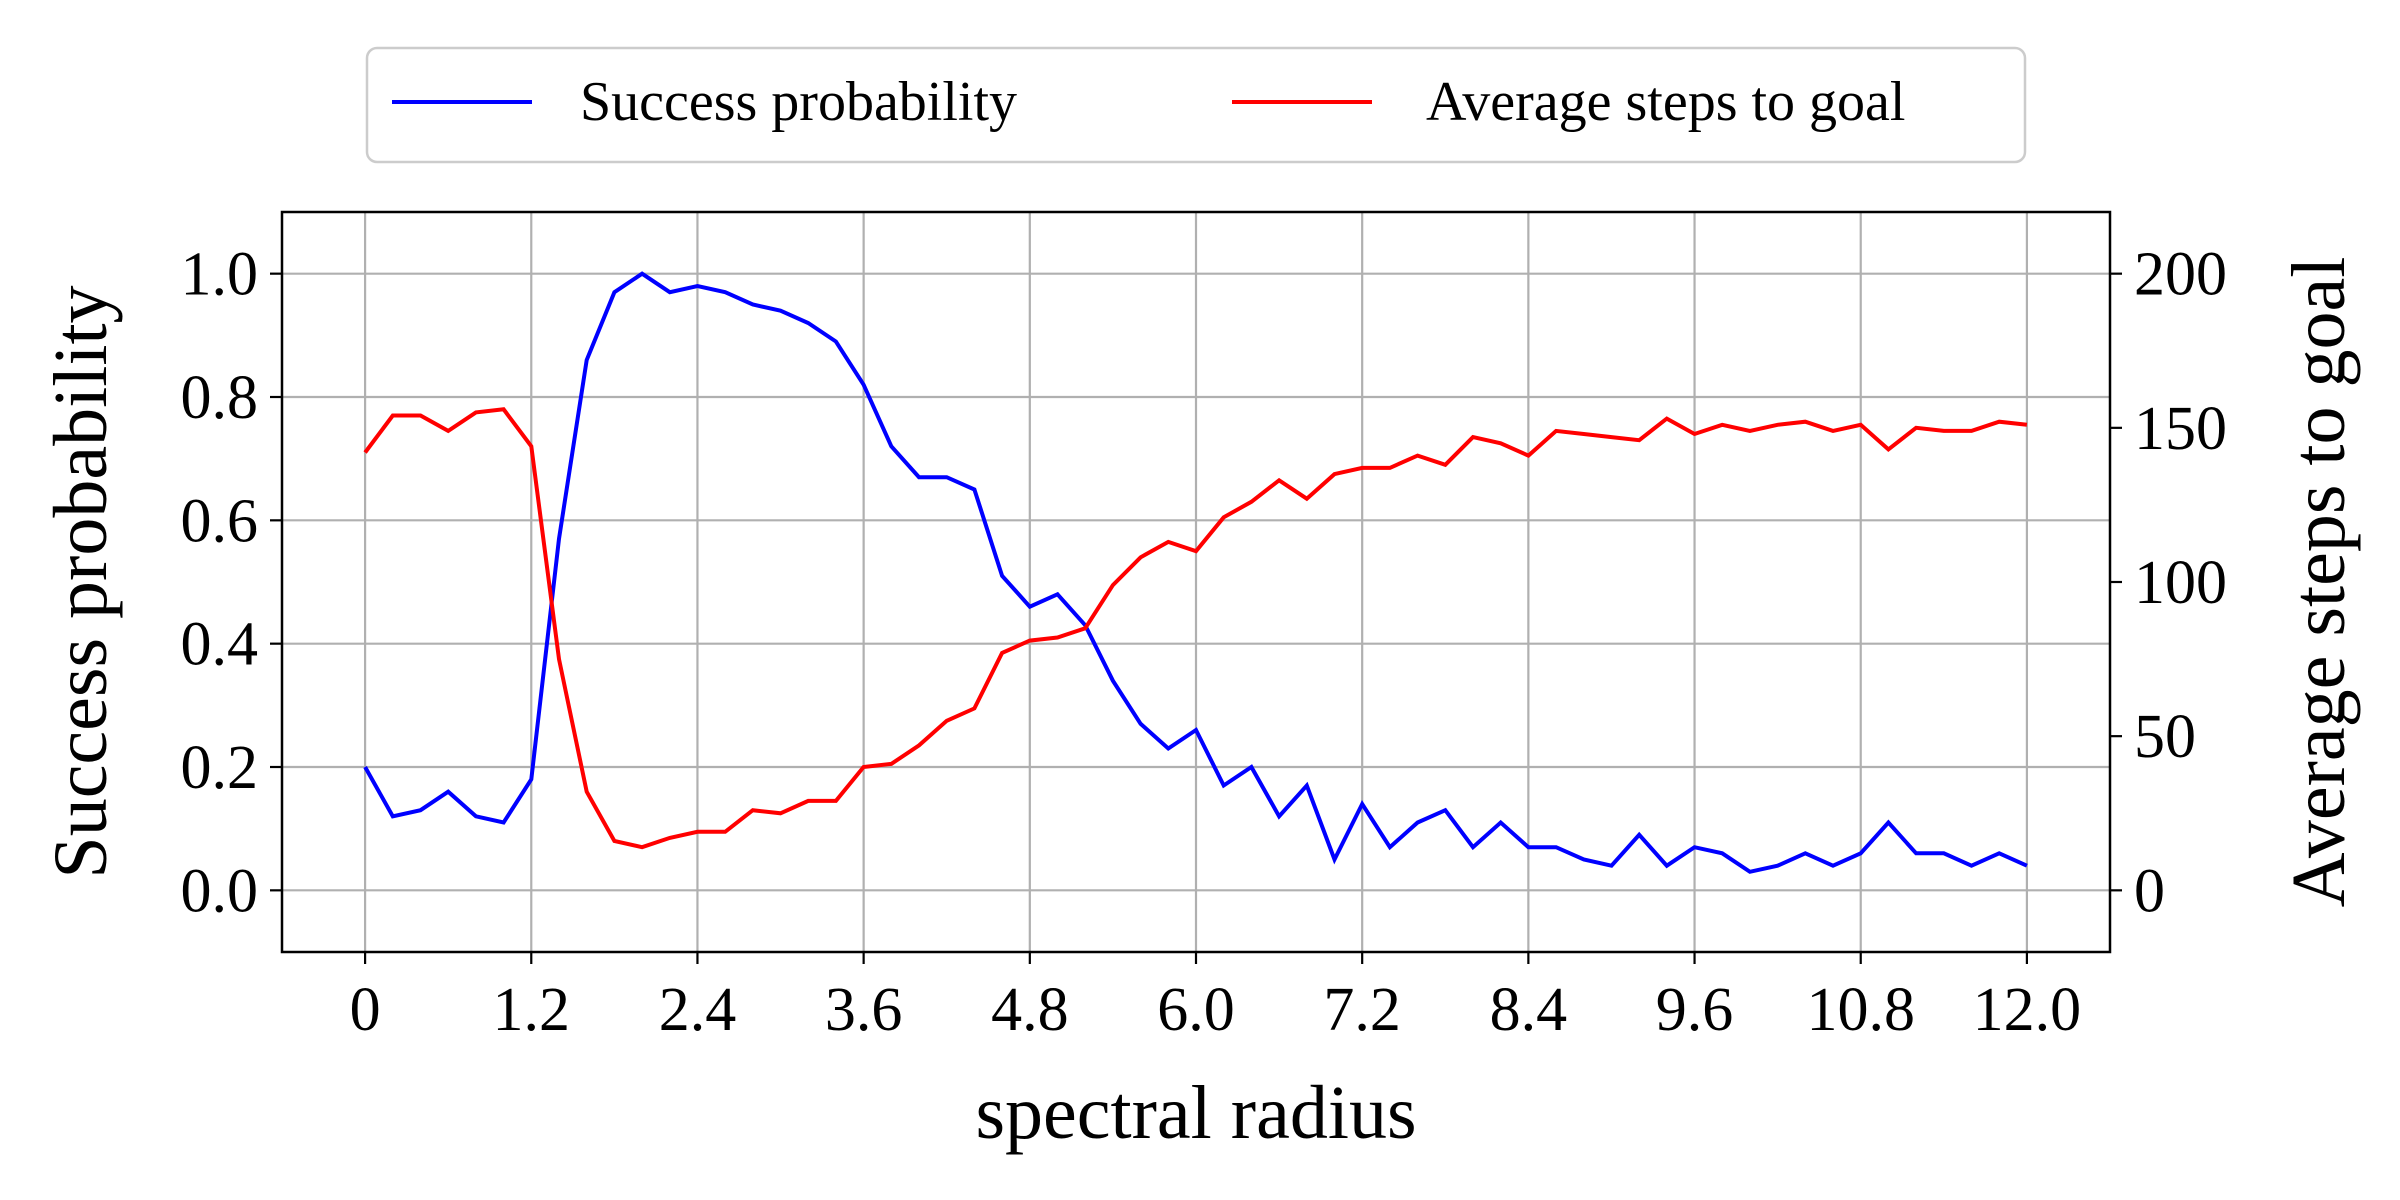  I want to click on x-tick-label: 7.2, so click(1362, 1010).